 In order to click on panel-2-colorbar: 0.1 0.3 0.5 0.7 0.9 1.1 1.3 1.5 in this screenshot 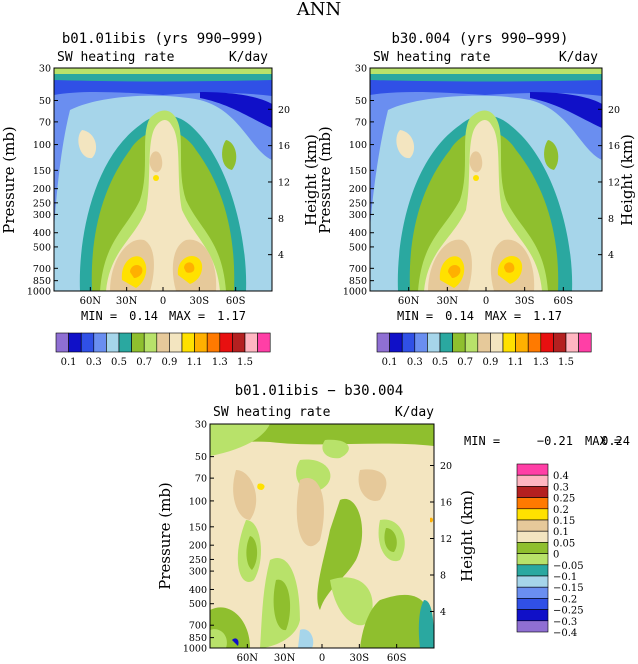, I will do `click(484, 350)`.